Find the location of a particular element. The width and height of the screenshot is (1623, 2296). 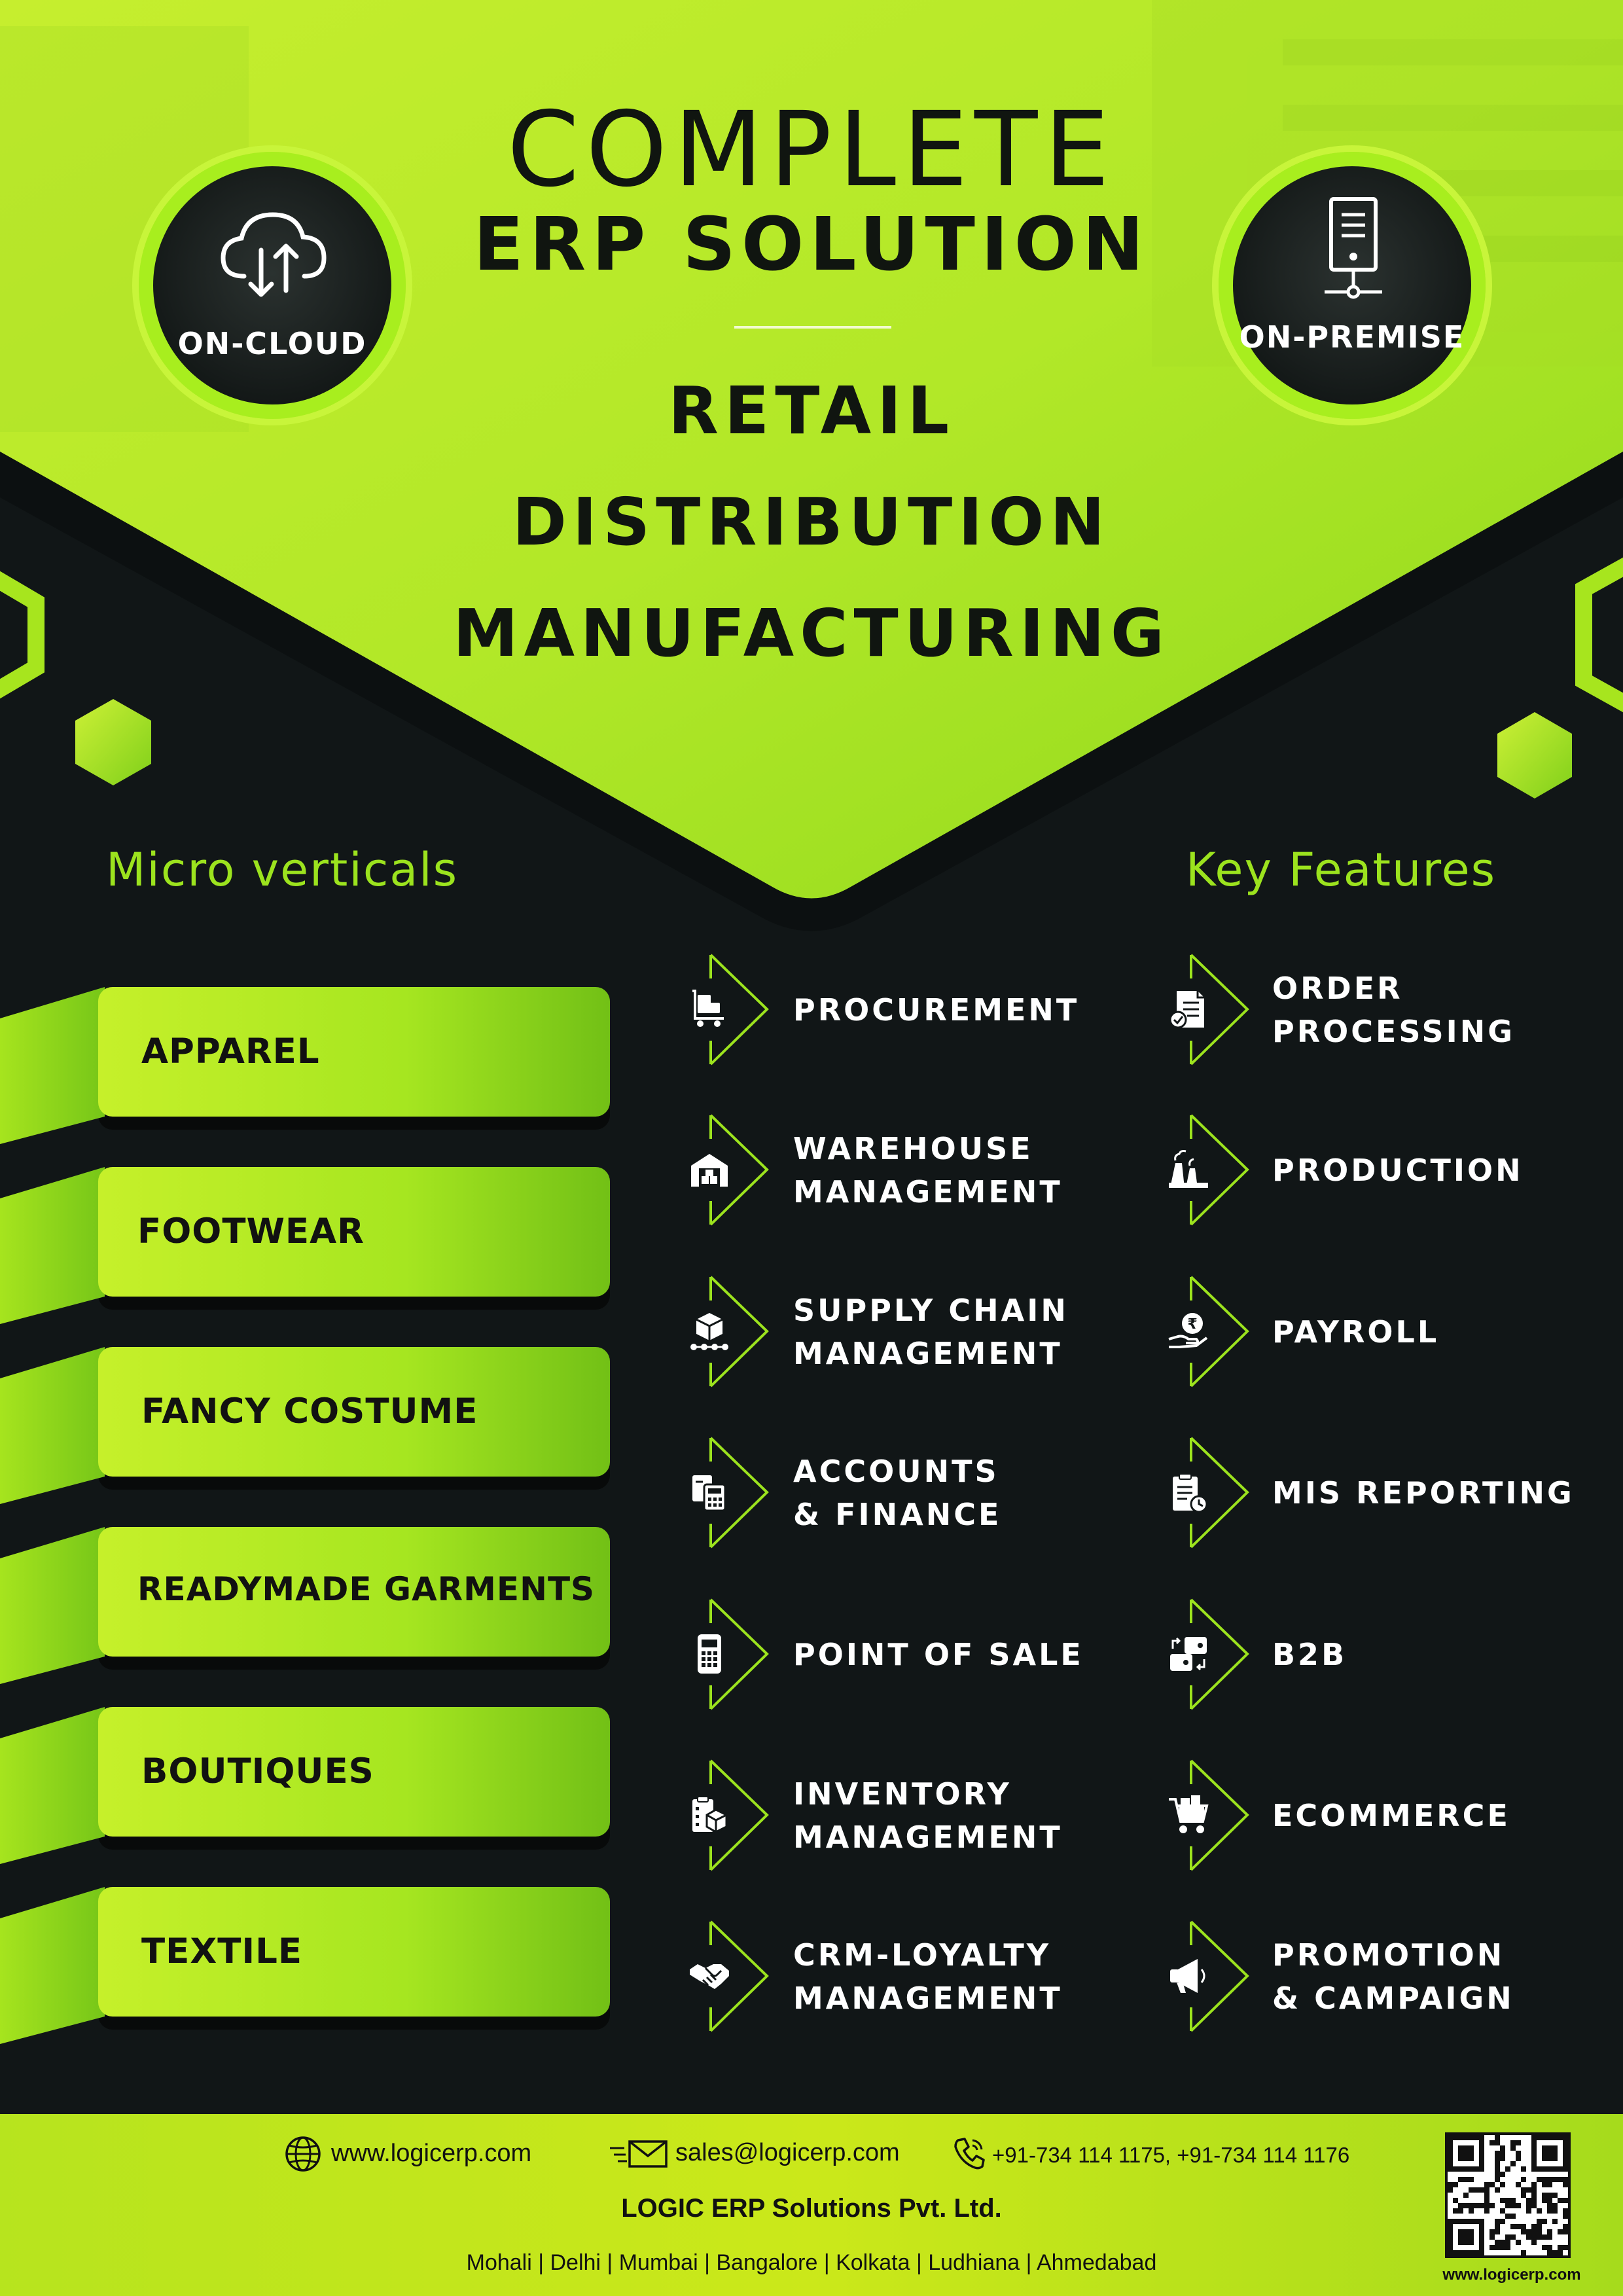

segment-distribution: DISTRIBUTION is located at coordinates (811, 522).